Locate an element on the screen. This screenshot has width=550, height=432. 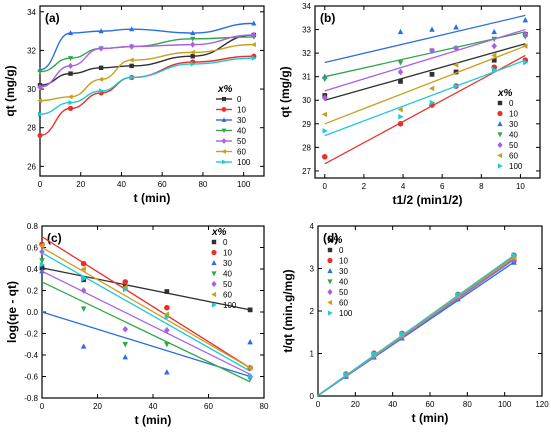
y-tick-label: 31 is located at coordinates (306, 77).